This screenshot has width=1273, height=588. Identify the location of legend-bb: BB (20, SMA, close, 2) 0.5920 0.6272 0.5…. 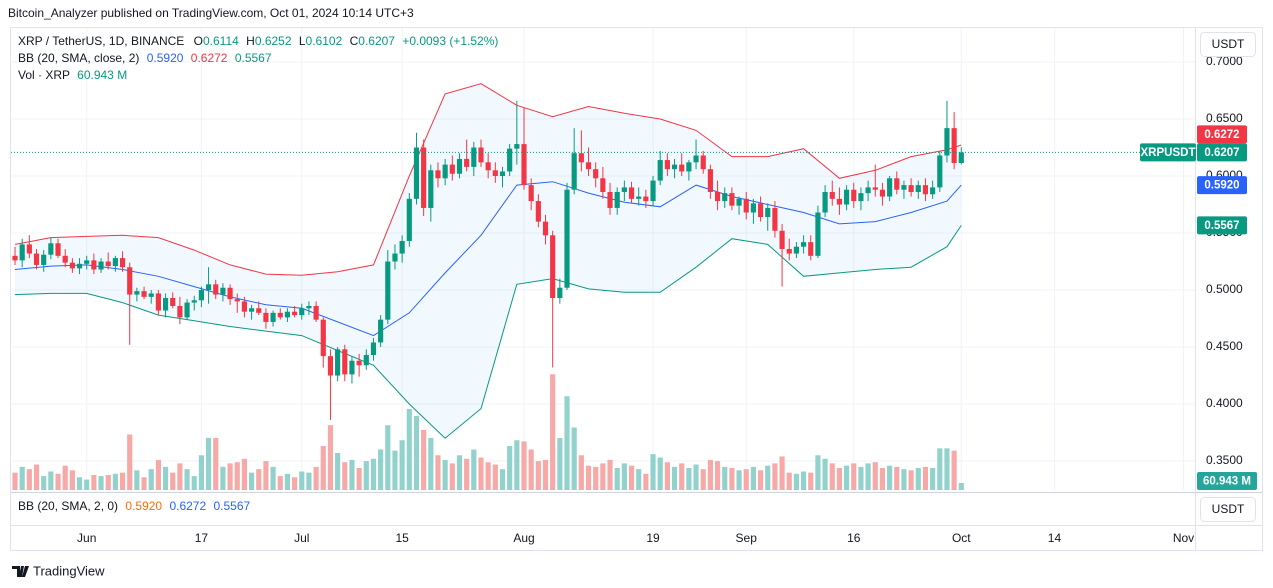
(145, 58).